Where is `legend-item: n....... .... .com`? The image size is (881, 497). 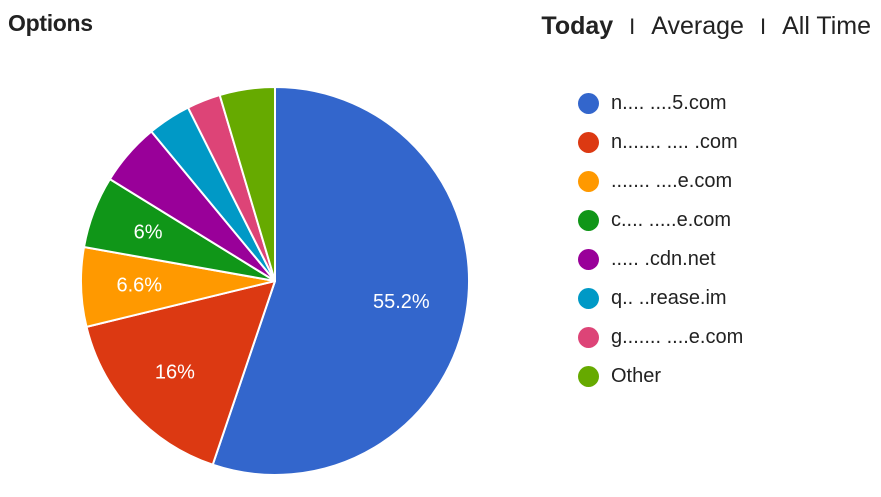 legend-item: n....... .... .com is located at coordinates (660, 142).